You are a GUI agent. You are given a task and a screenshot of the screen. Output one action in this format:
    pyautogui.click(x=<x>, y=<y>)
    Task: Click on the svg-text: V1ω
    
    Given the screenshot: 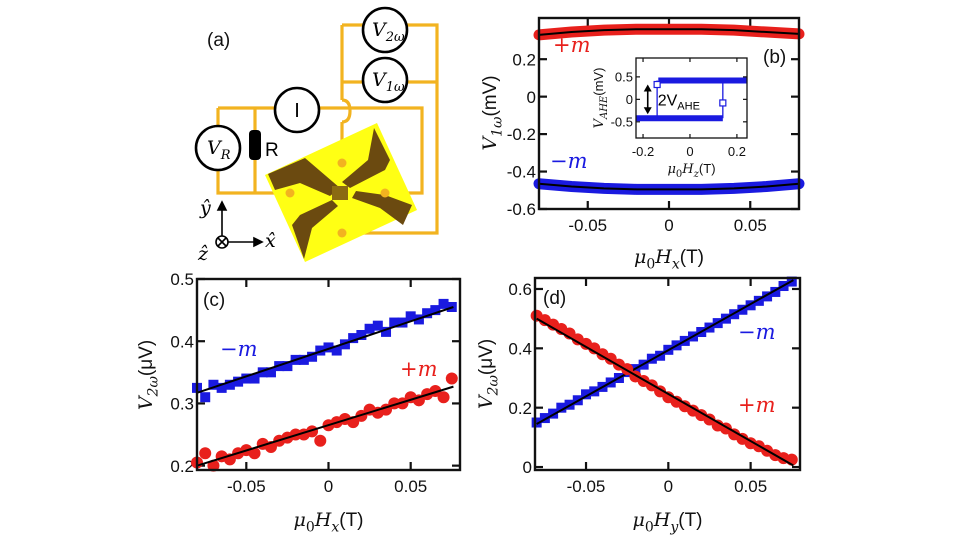 What is the action you would take?
    pyautogui.click(x=388, y=82)
    